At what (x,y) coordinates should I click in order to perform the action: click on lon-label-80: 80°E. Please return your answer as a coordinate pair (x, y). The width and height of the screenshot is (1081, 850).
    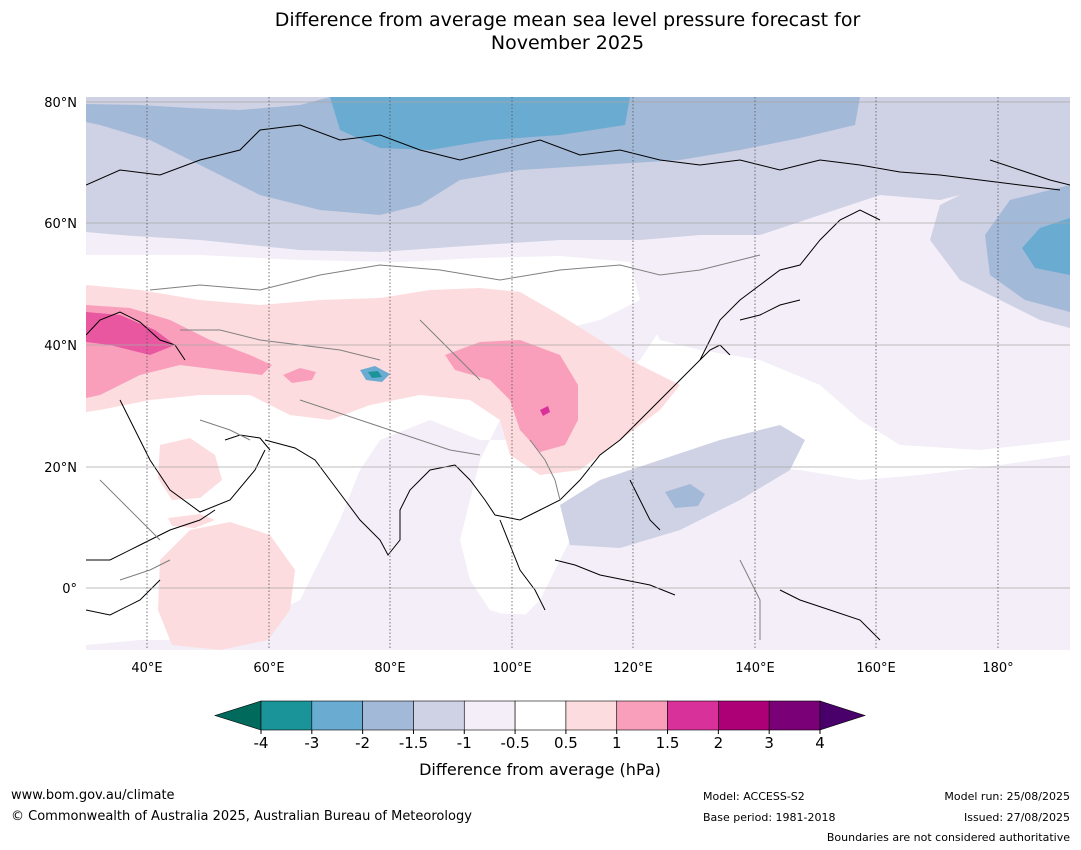
    Looking at the image, I should click on (389, 668).